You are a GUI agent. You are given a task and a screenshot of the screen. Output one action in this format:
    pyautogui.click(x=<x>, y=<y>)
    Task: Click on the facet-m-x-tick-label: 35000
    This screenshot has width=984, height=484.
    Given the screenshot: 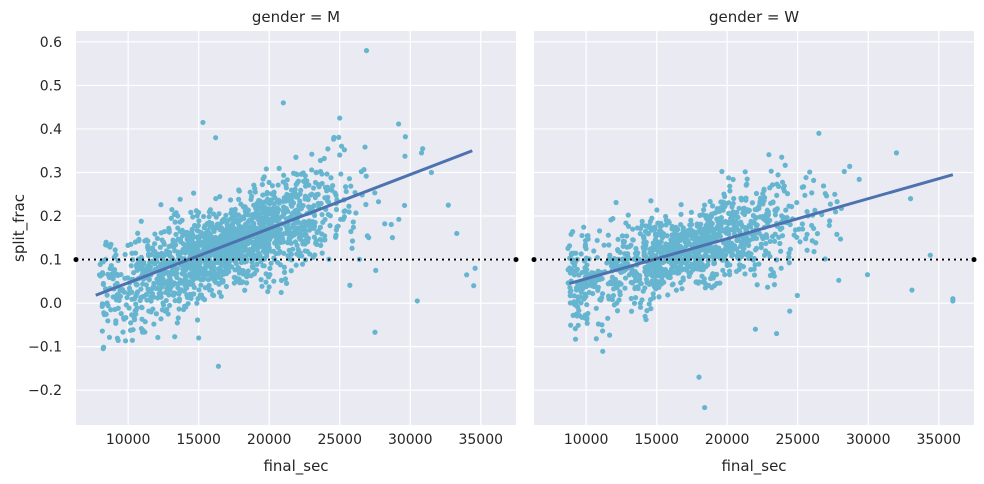 What is the action you would take?
    pyautogui.click(x=480, y=440)
    